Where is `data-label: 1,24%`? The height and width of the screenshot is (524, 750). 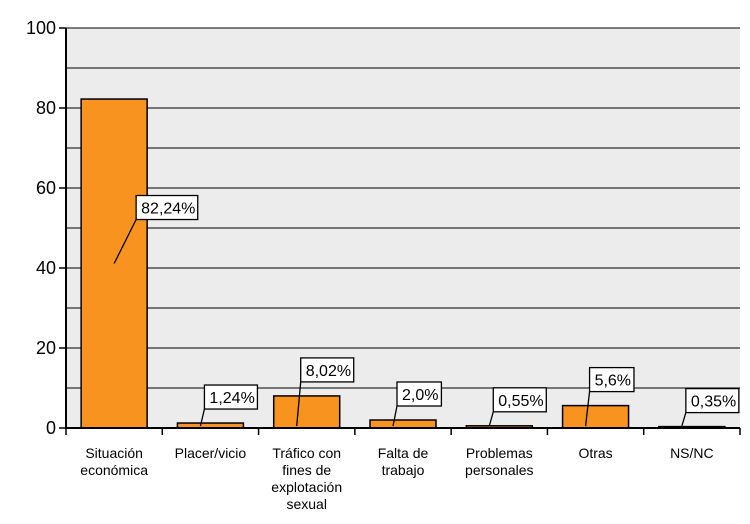 data-label: 1,24% is located at coordinates (231, 398).